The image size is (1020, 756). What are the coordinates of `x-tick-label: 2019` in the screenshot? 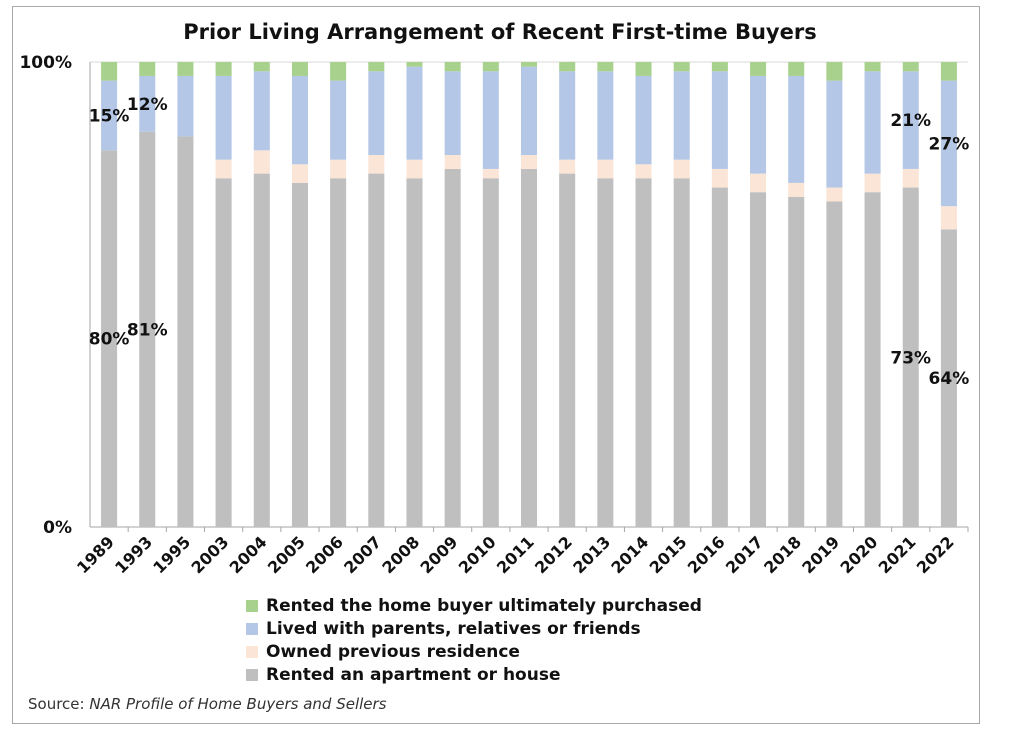 It's located at (820, 554).